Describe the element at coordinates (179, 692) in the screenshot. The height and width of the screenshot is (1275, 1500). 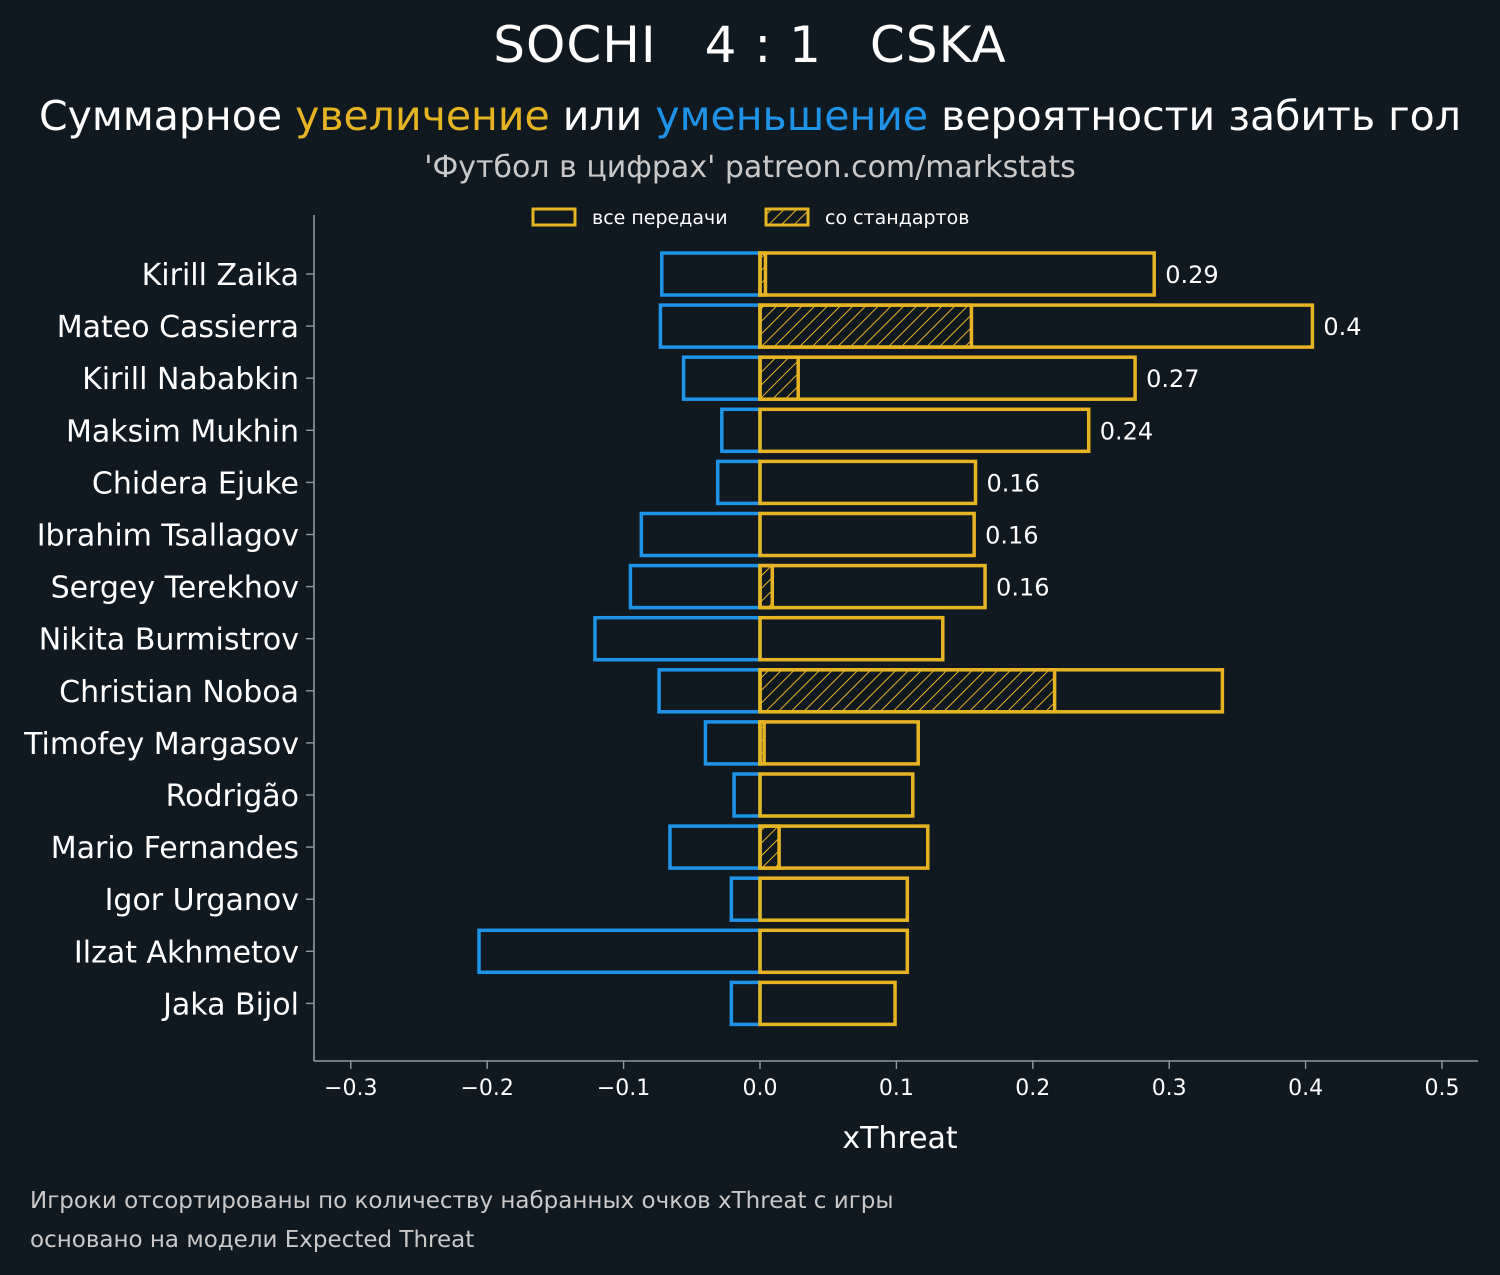
I see `y-tick-label: Christian Noboa` at that location.